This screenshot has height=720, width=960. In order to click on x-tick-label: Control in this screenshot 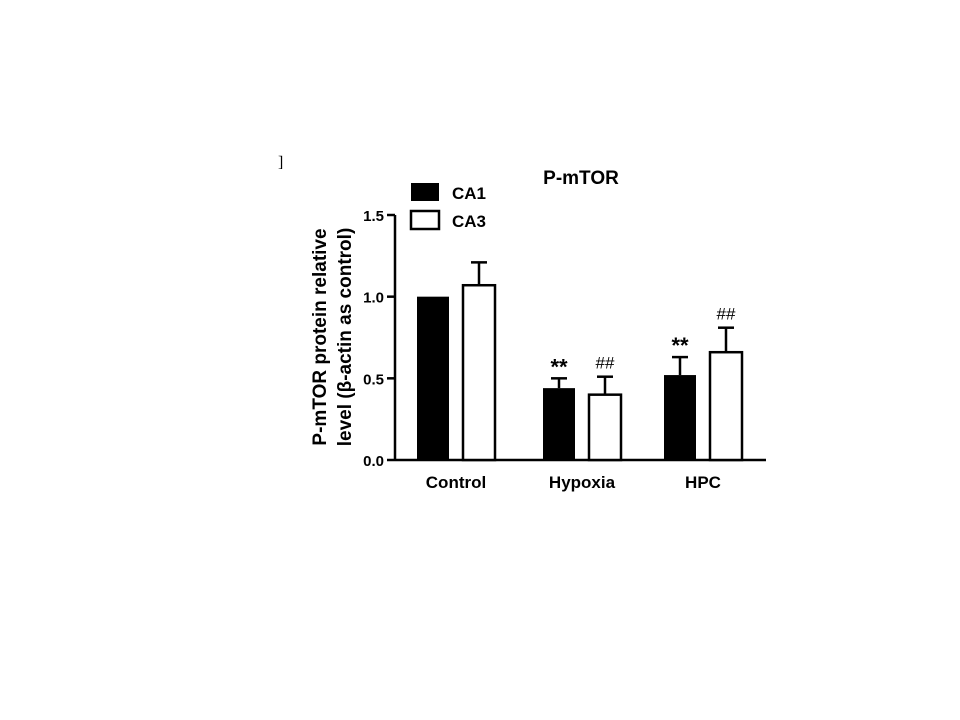, I will do `click(456, 482)`.